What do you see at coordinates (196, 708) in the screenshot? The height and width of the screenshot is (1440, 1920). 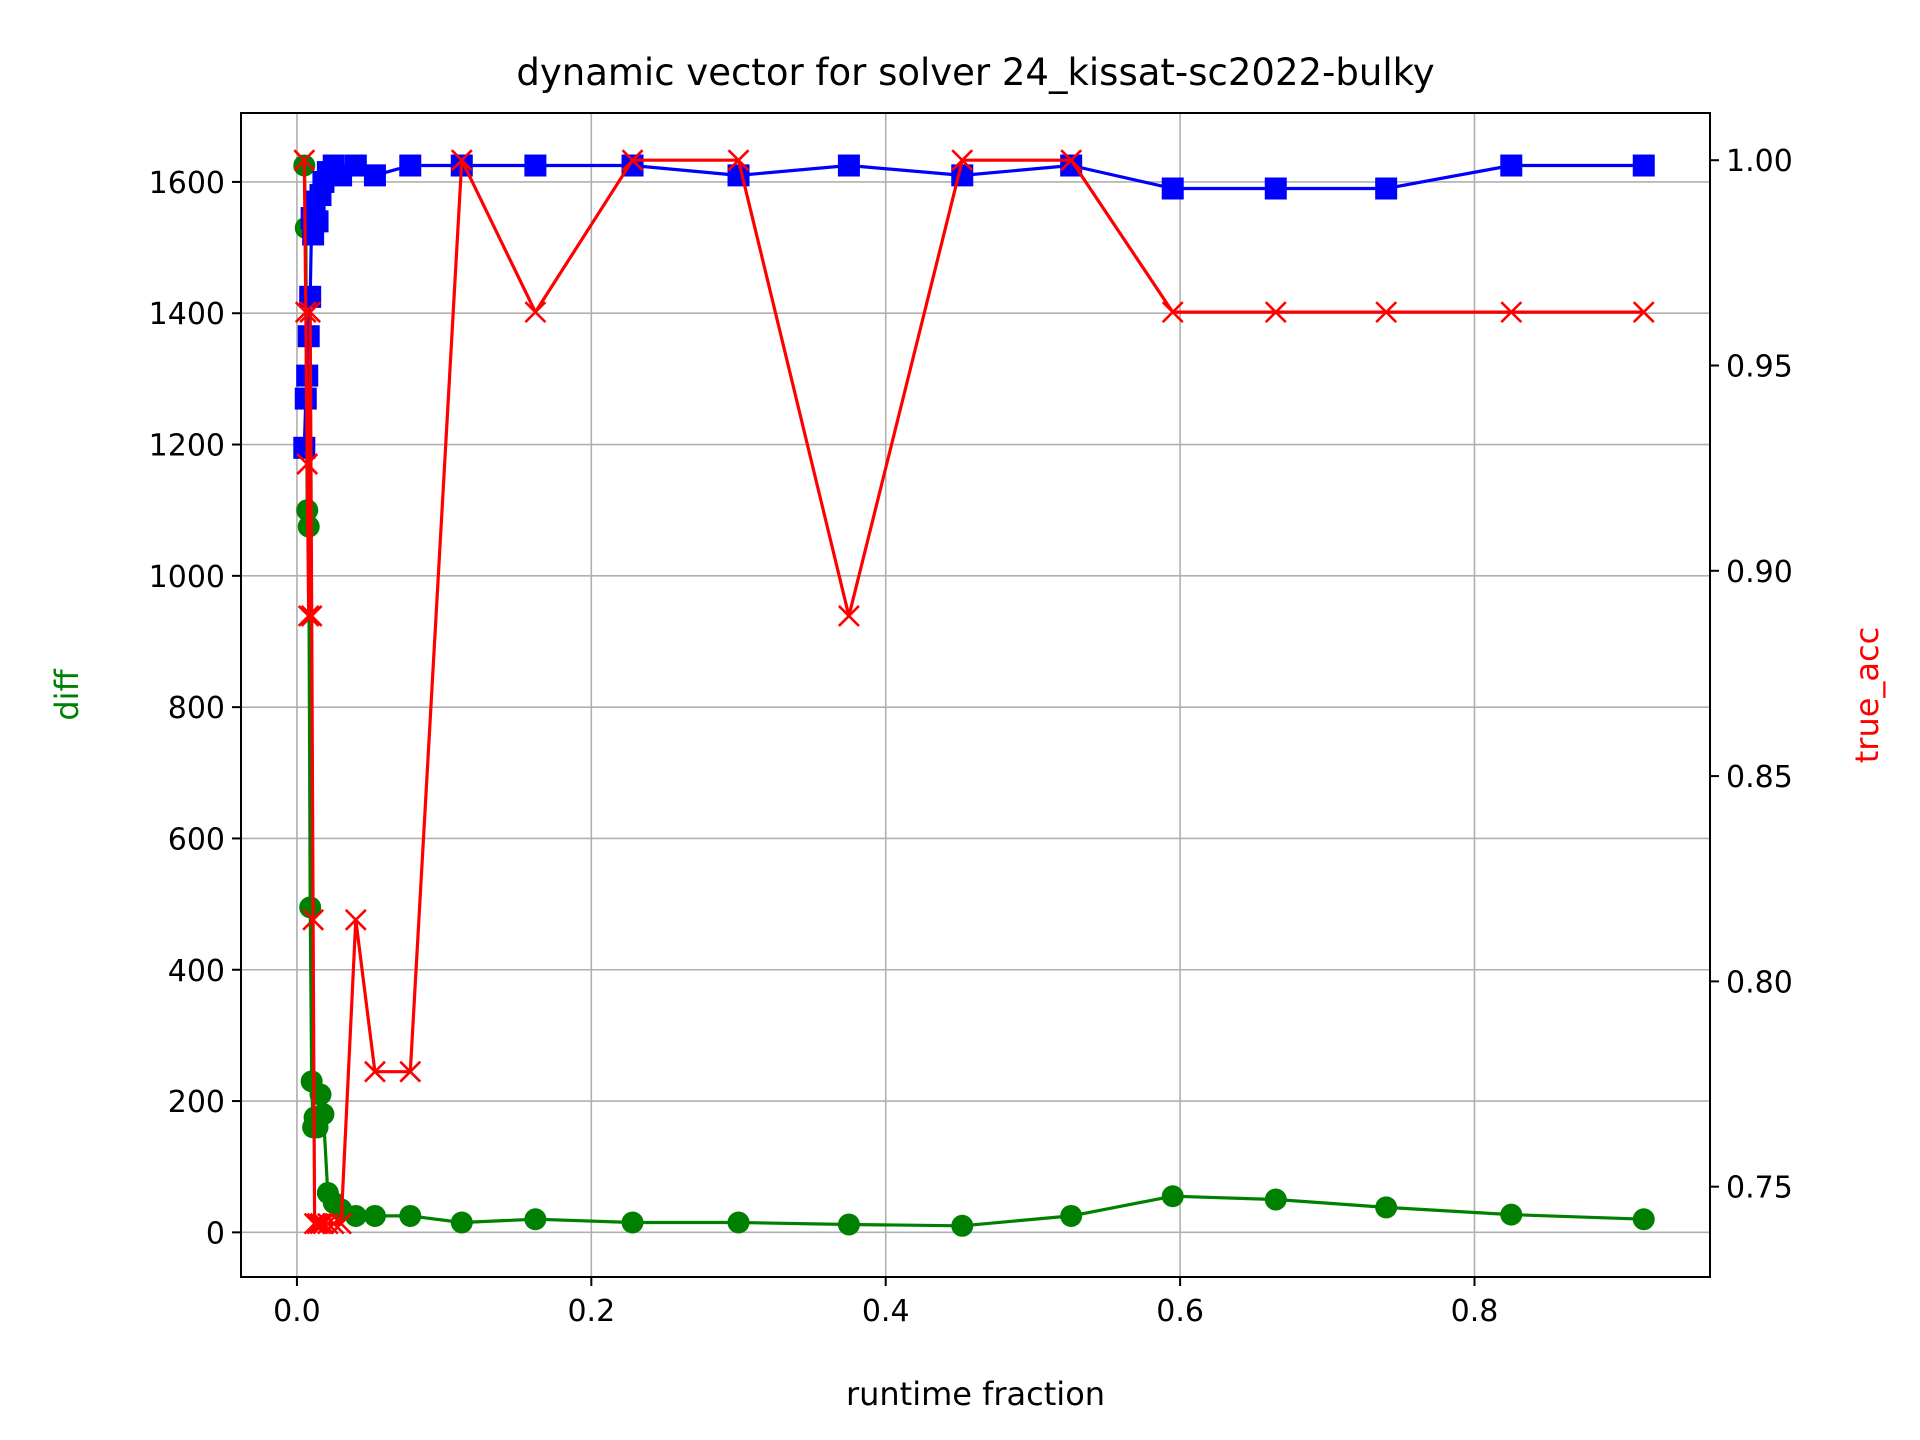 I see `left-y-tick-label: 800` at bounding box center [196, 708].